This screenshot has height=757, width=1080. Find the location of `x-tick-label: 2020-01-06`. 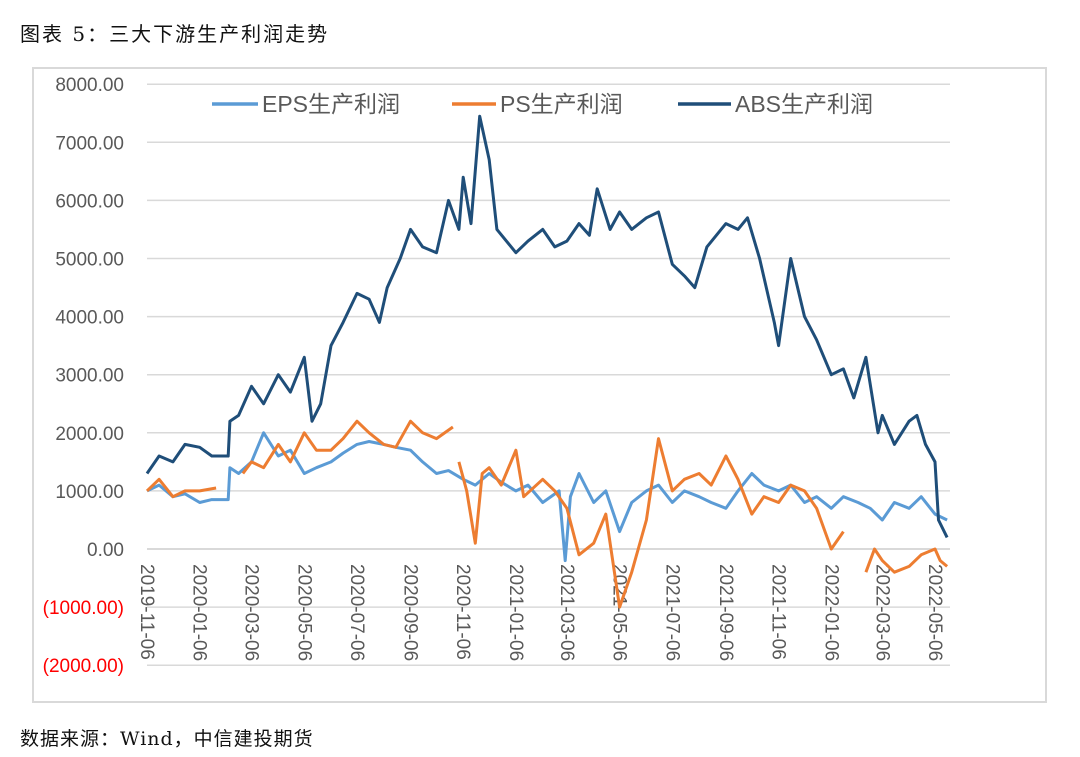

x-tick-label: 2020-01-06 is located at coordinates (199, 612).